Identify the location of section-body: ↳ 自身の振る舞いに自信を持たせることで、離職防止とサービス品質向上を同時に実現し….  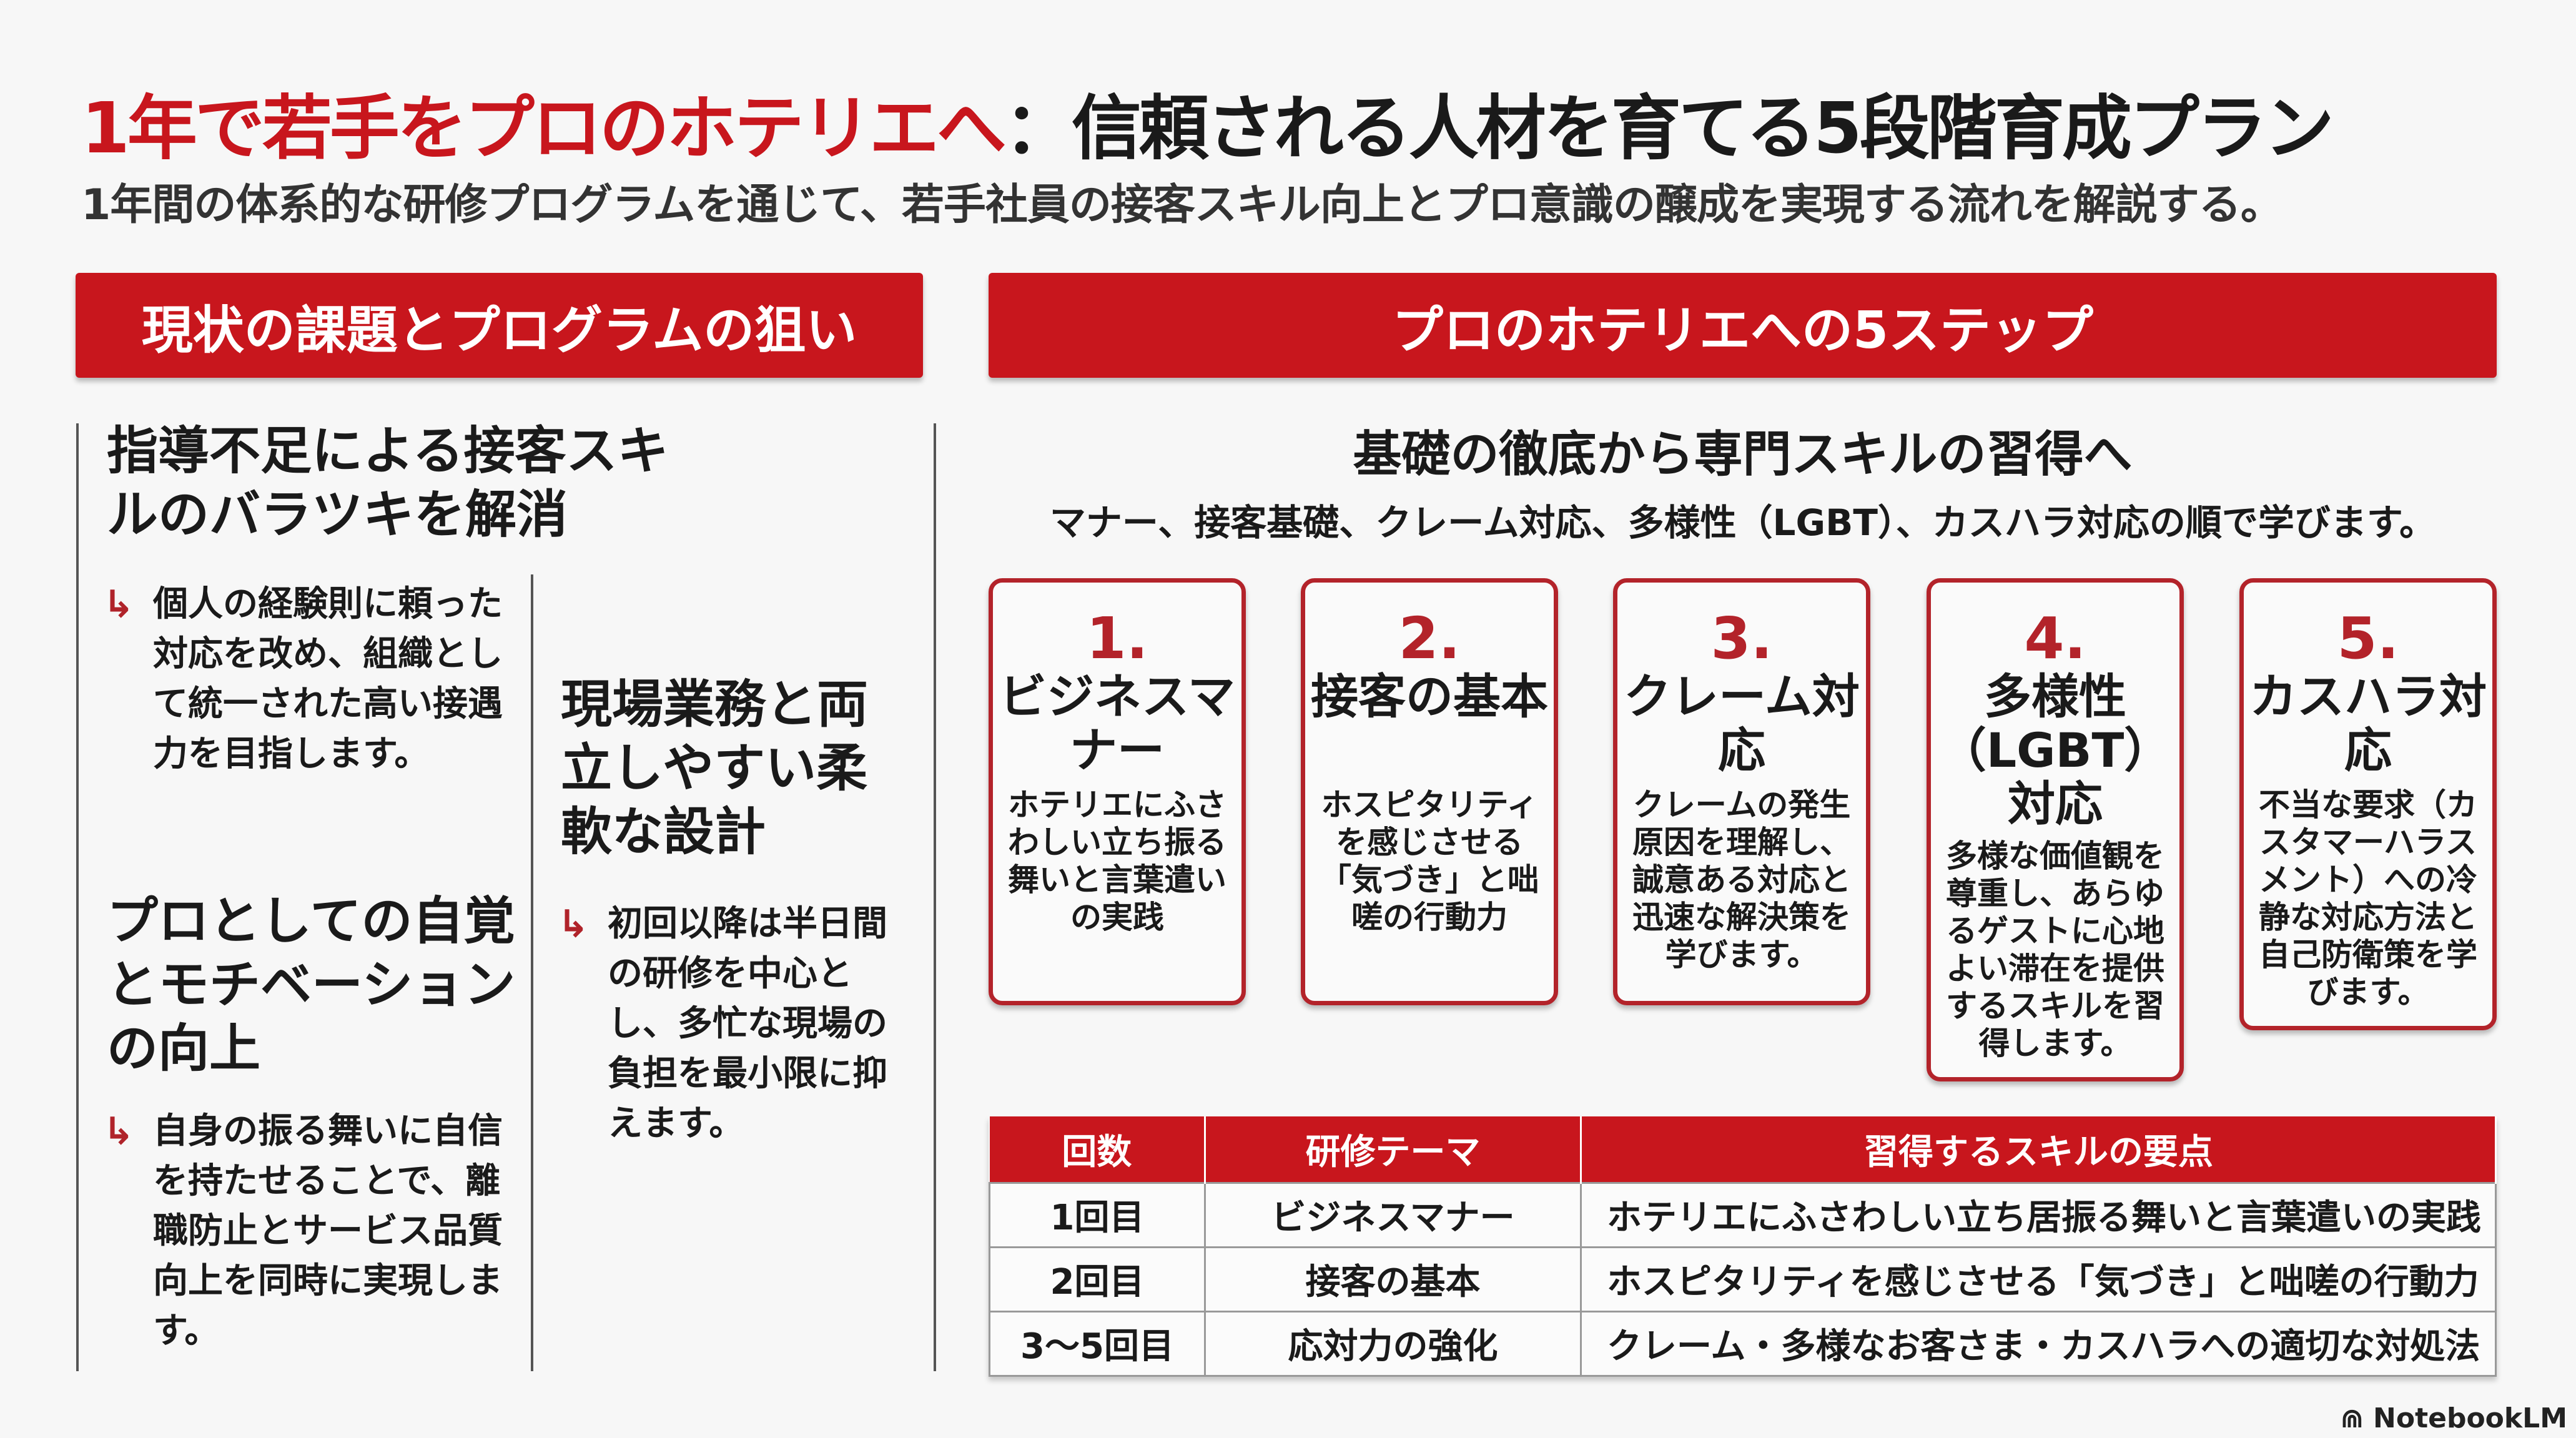
(303, 1231).